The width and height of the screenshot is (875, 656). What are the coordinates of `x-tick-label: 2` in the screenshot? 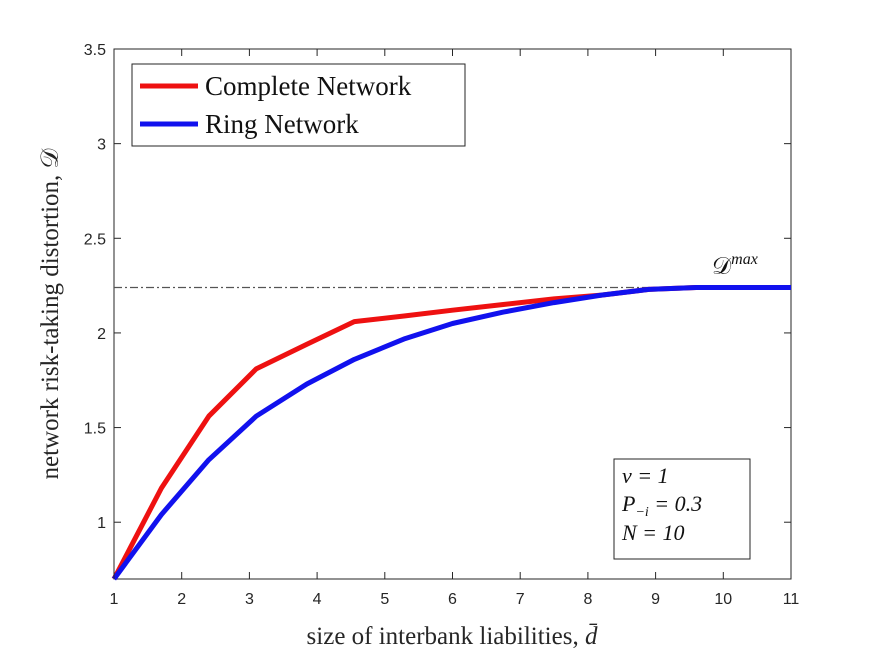 It's located at (181, 599).